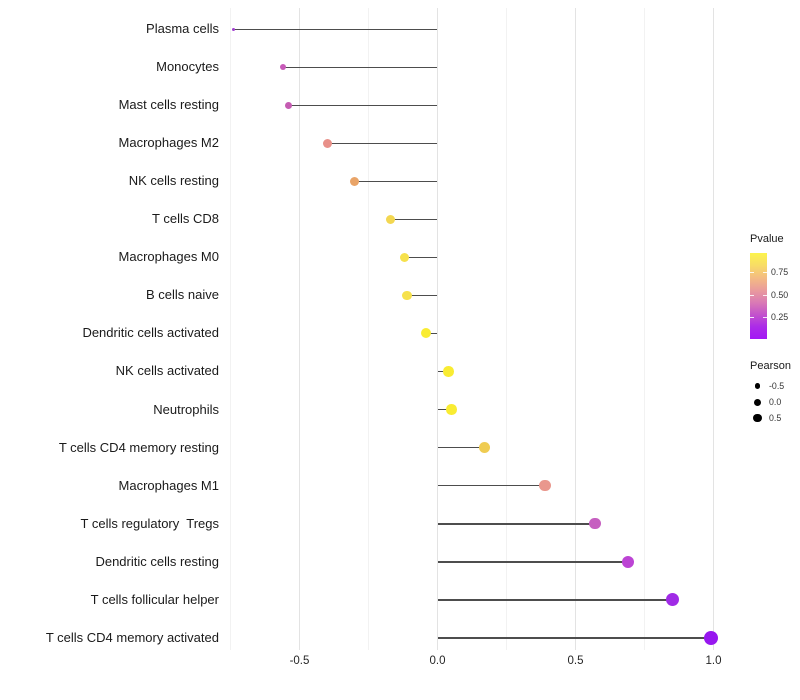 Image resolution: width=800 pixels, height=700 pixels. What do you see at coordinates (182, 295) in the screenshot?
I see `row-label: B cells naive` at bounding box center [182, 295].